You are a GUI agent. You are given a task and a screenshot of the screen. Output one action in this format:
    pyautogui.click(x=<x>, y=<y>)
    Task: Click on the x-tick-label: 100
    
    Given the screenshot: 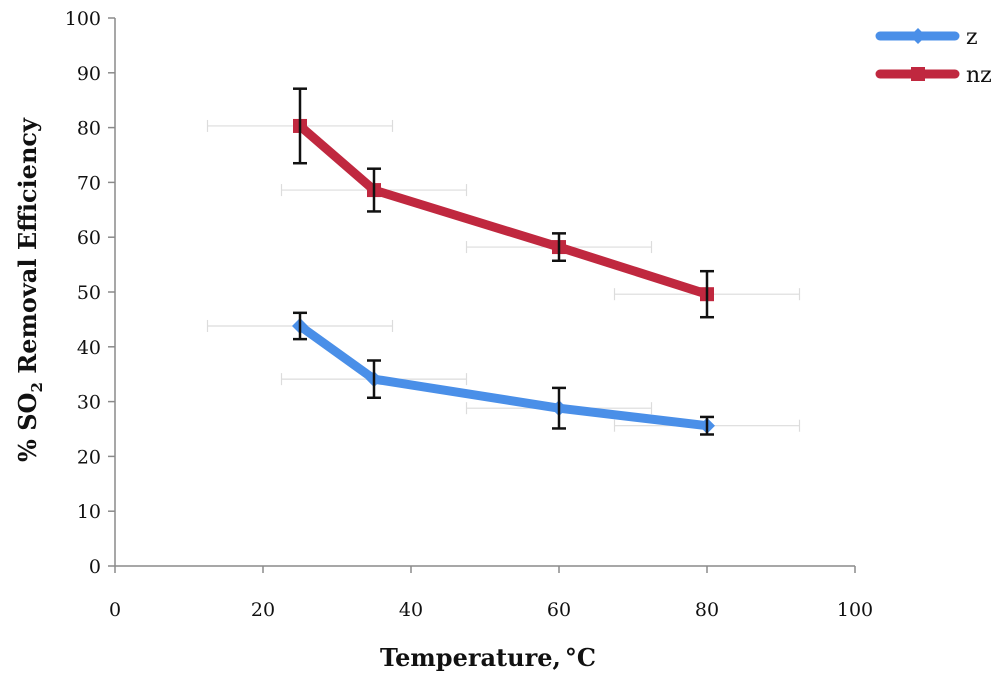 What is the action you would take?
    pyautogui.click(x=855, y=610)
    